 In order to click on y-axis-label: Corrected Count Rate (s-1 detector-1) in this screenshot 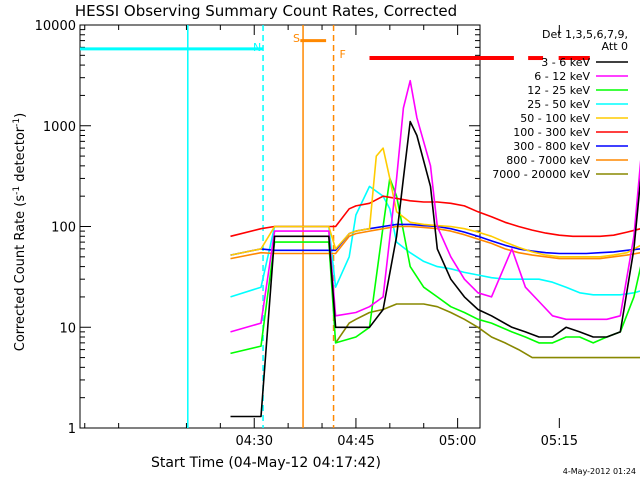, I will do `click(20, 232)`.